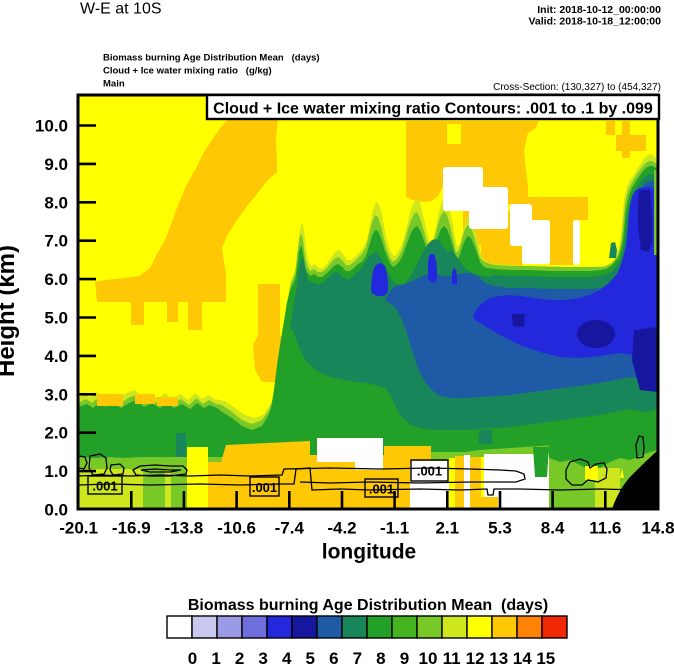 This screenshot has width=674, height=672. Describe the element at coordinates (309, 658) in the screenshot. I see `svg-text: 5` at that location.